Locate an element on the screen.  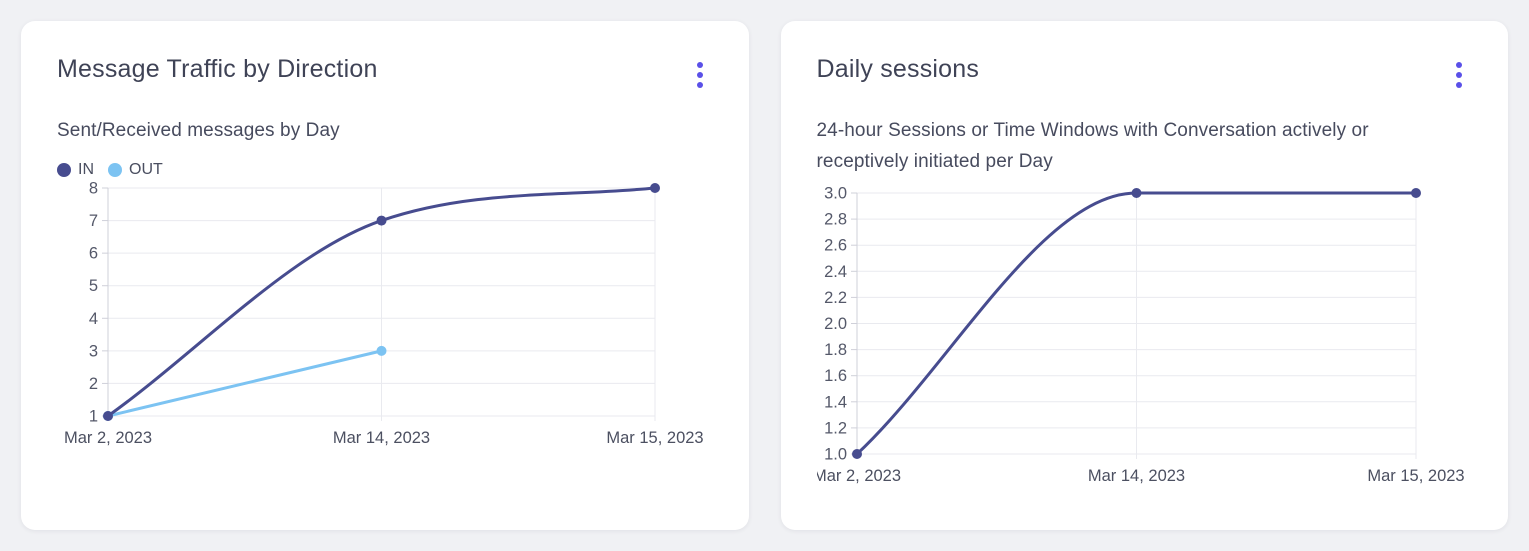
svg-text: 2.0 is located at coordinates (835, 324).